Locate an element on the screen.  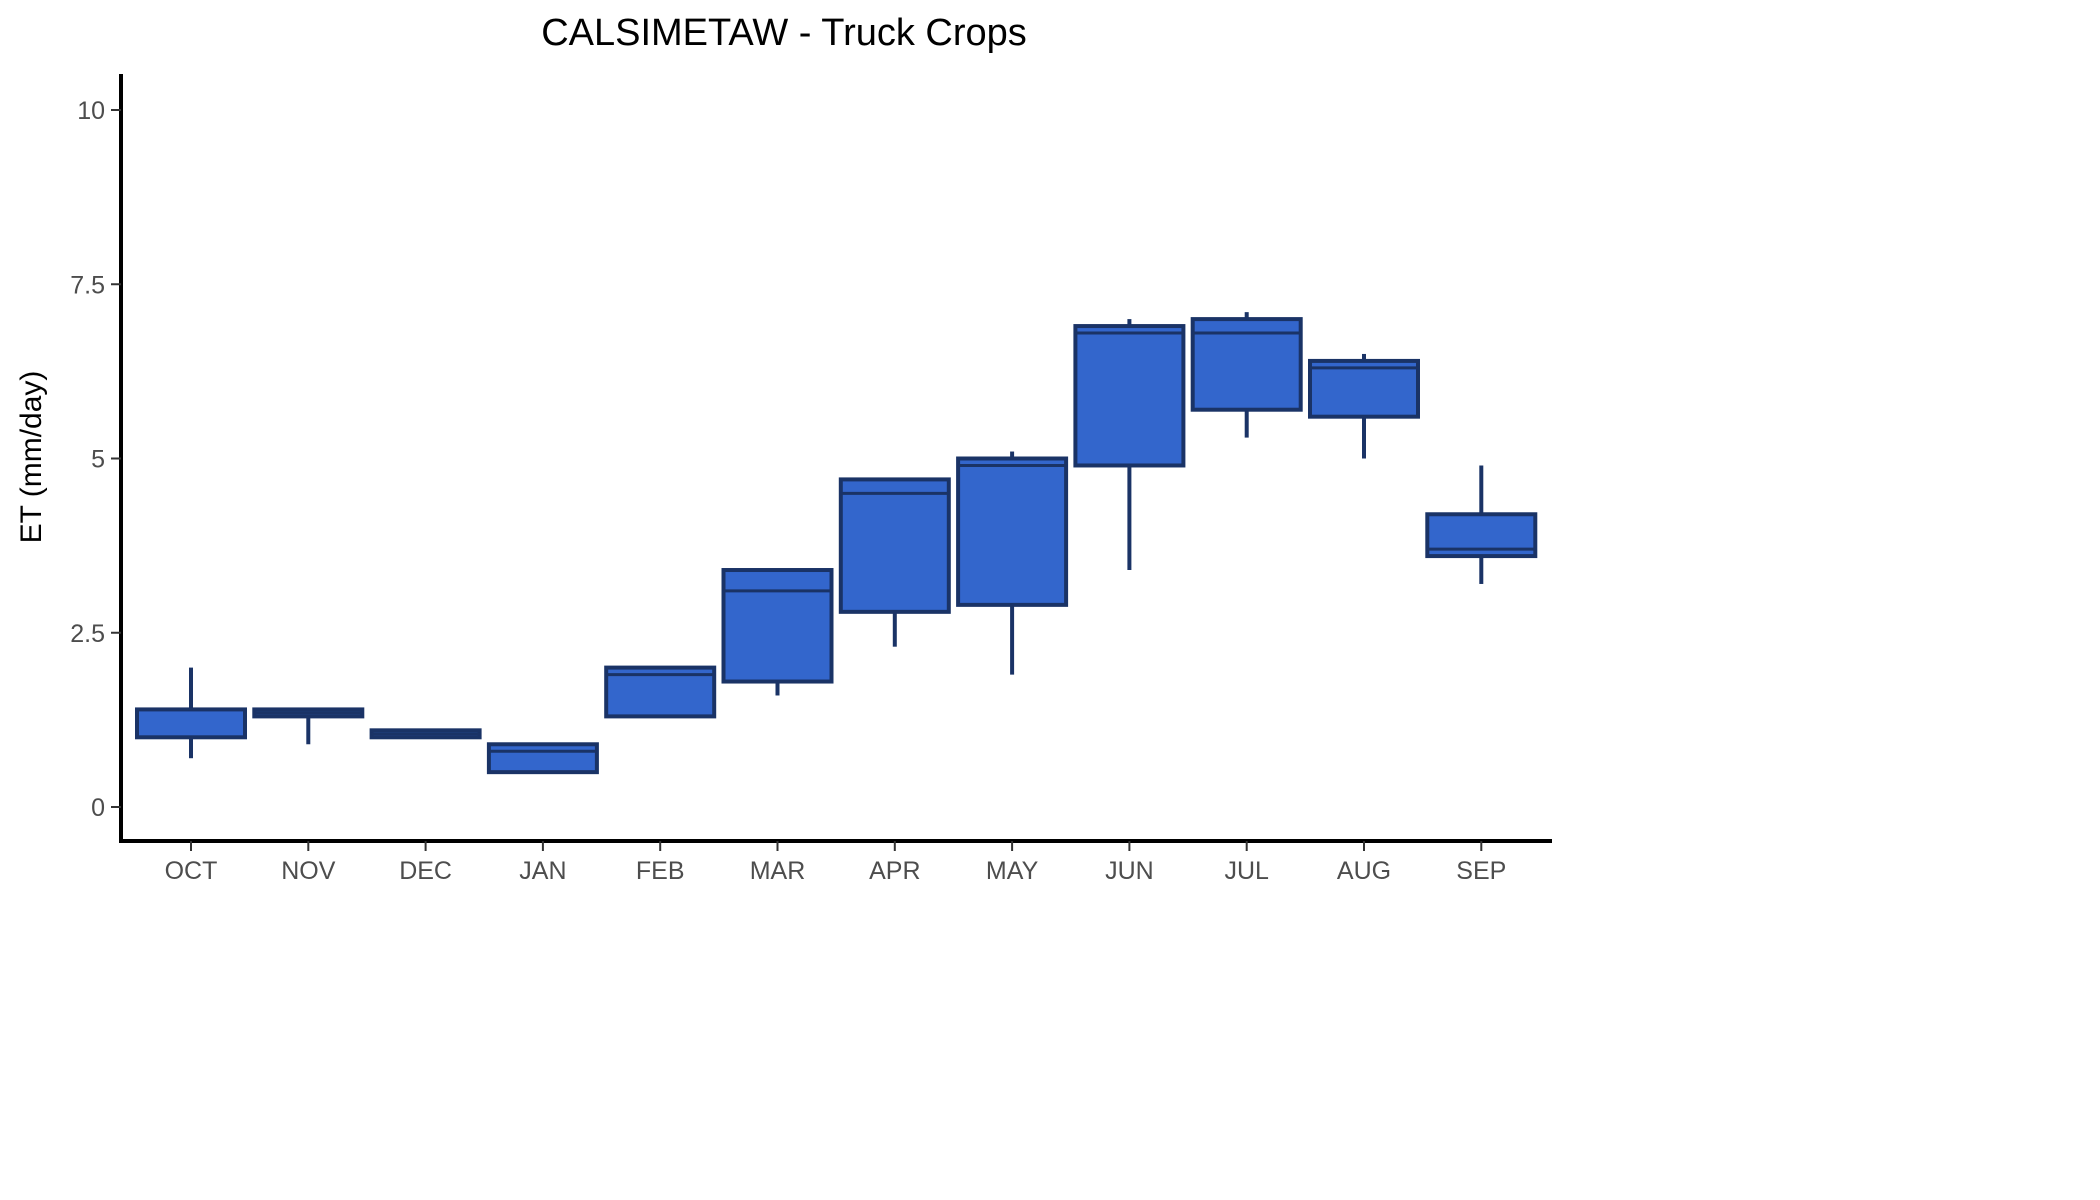
y-tick-label: 0 is located at coordinates (98, 808).